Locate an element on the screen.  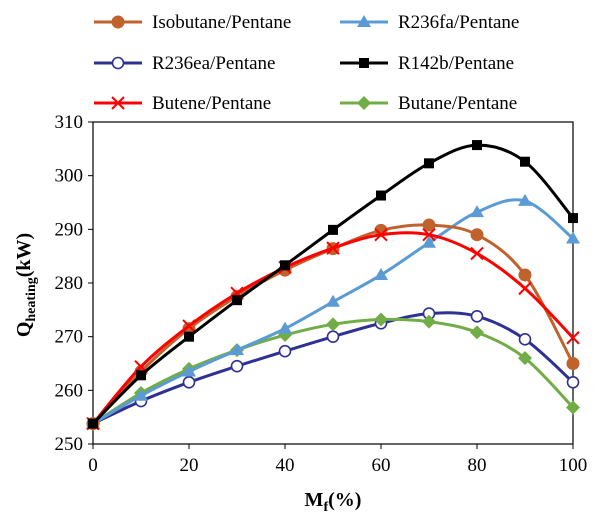
legend-label: Butane/Pentane is located at coordinates (457, 103).